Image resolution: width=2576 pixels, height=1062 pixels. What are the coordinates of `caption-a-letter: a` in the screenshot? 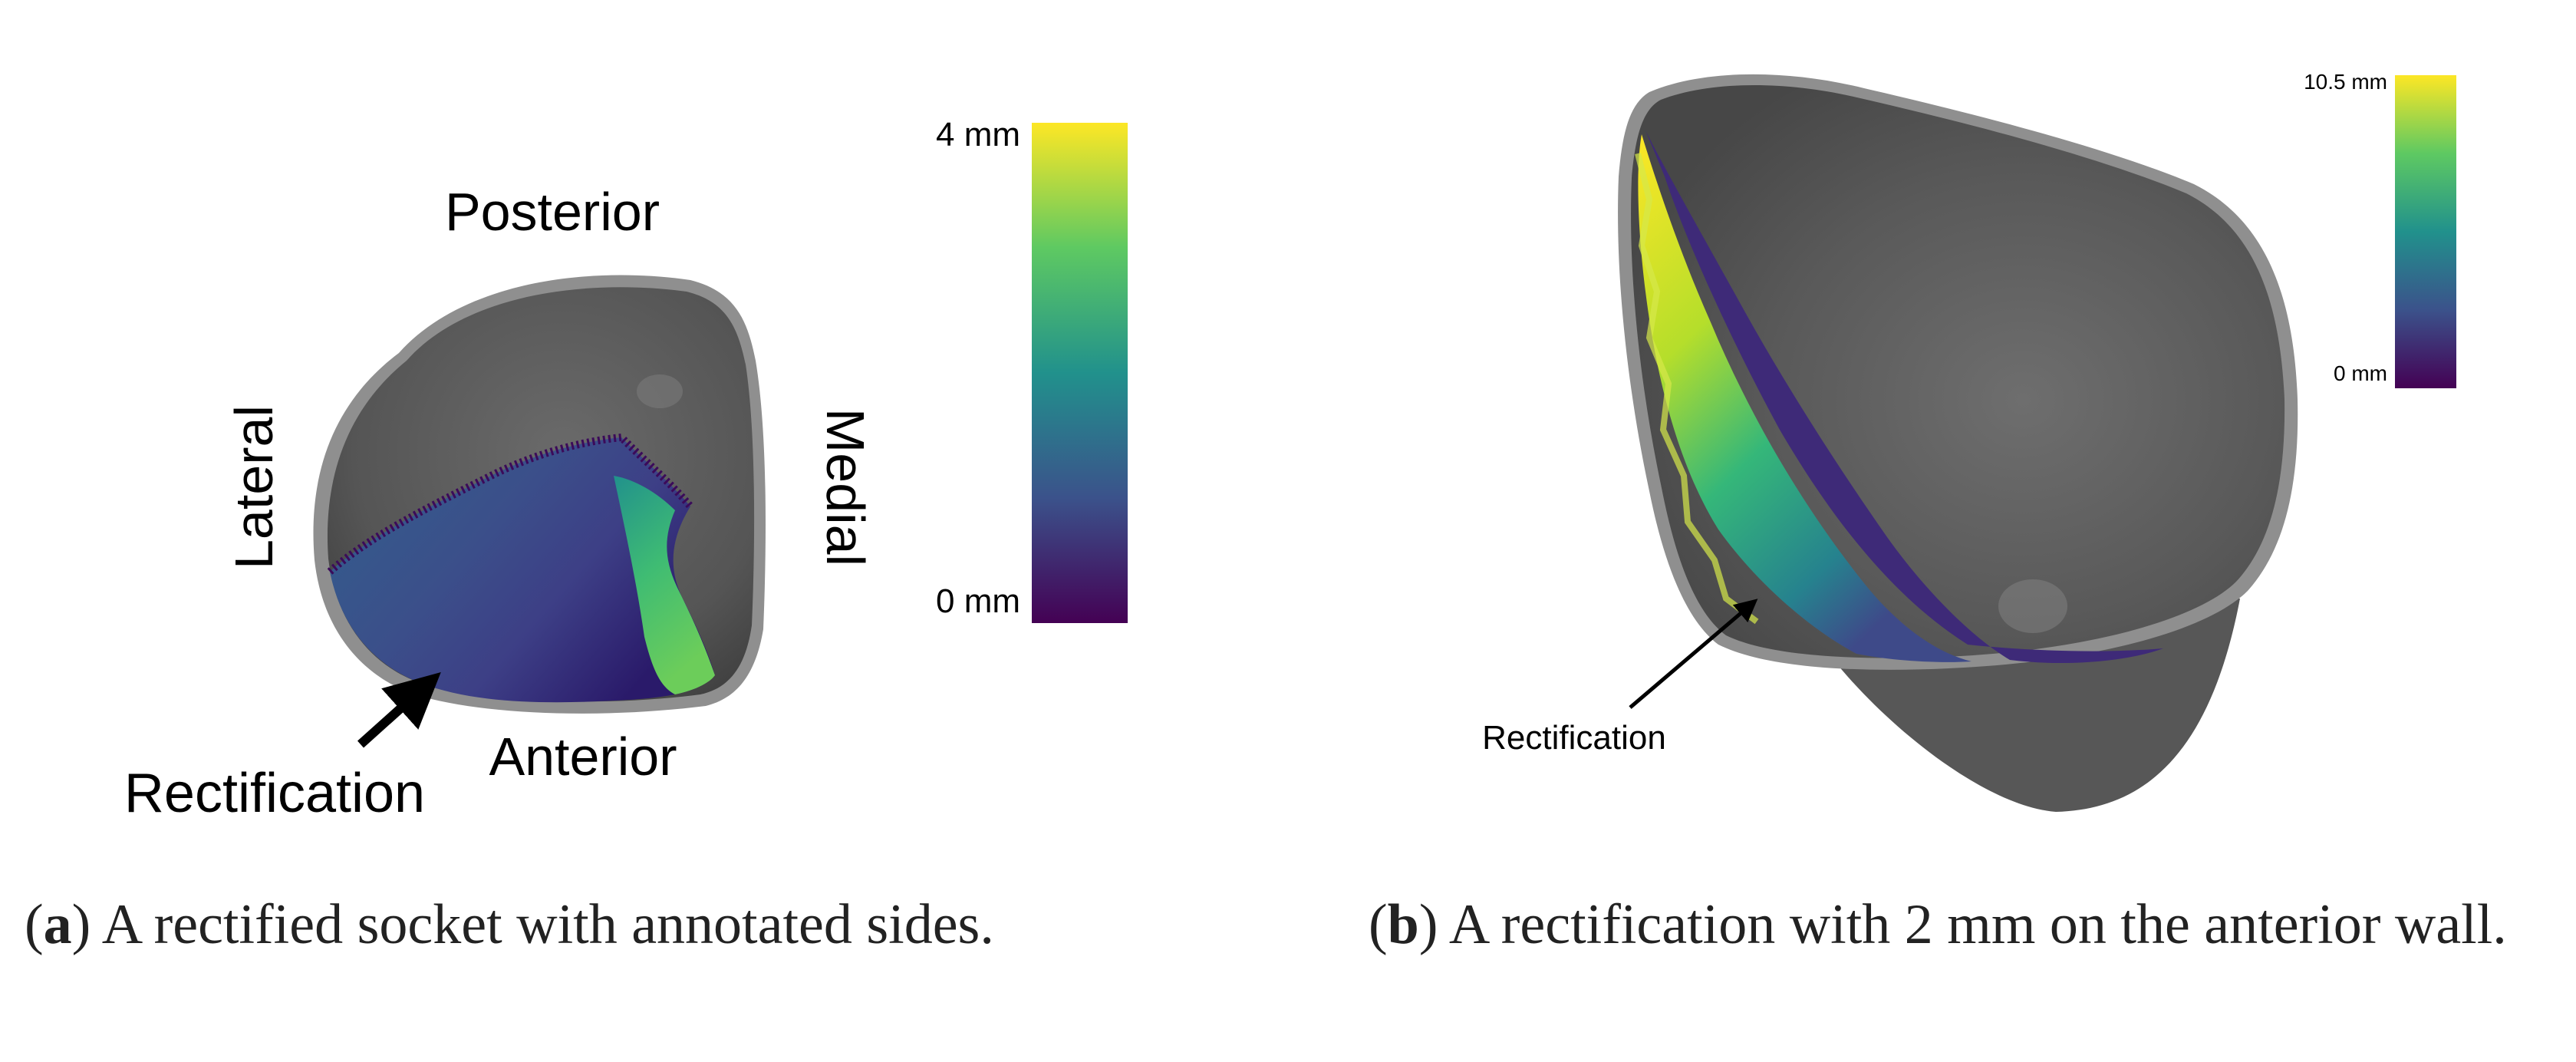 It's located at (57, 925).